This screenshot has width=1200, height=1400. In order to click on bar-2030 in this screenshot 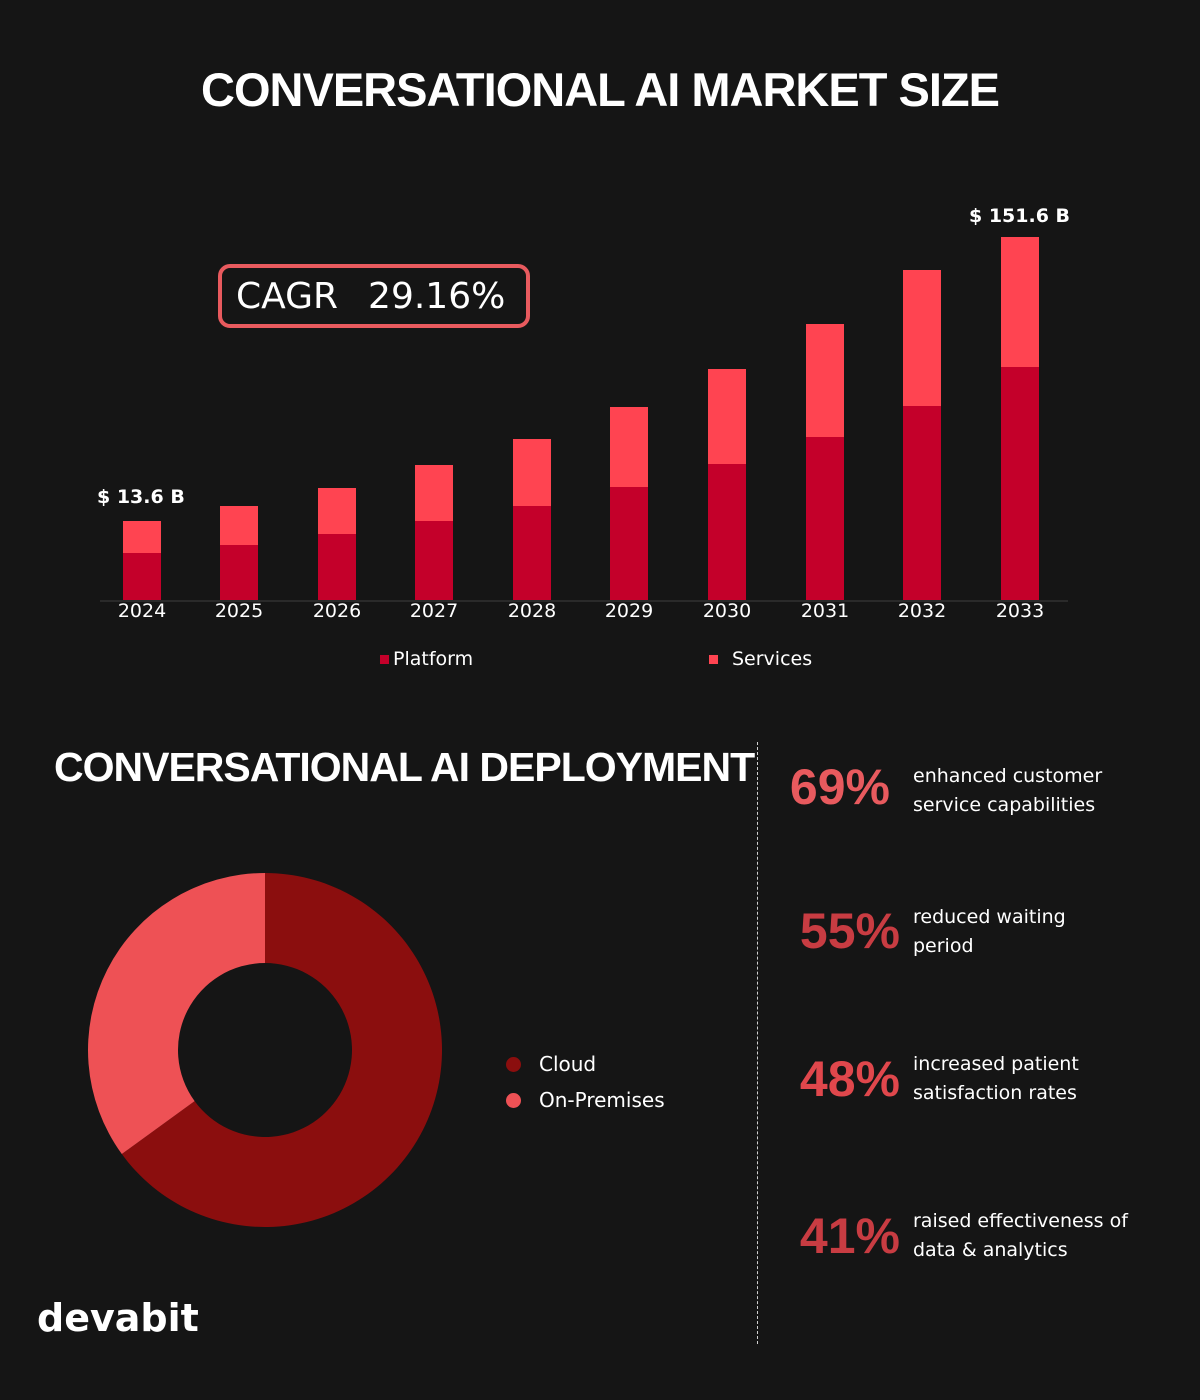, I will do `click(727, 484)`.